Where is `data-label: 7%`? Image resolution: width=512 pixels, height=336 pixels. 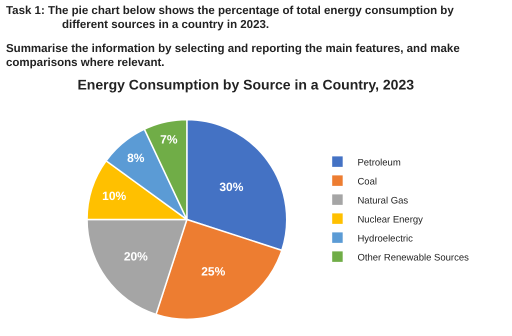 data-label: 7% is located at coordinates (169, 139).